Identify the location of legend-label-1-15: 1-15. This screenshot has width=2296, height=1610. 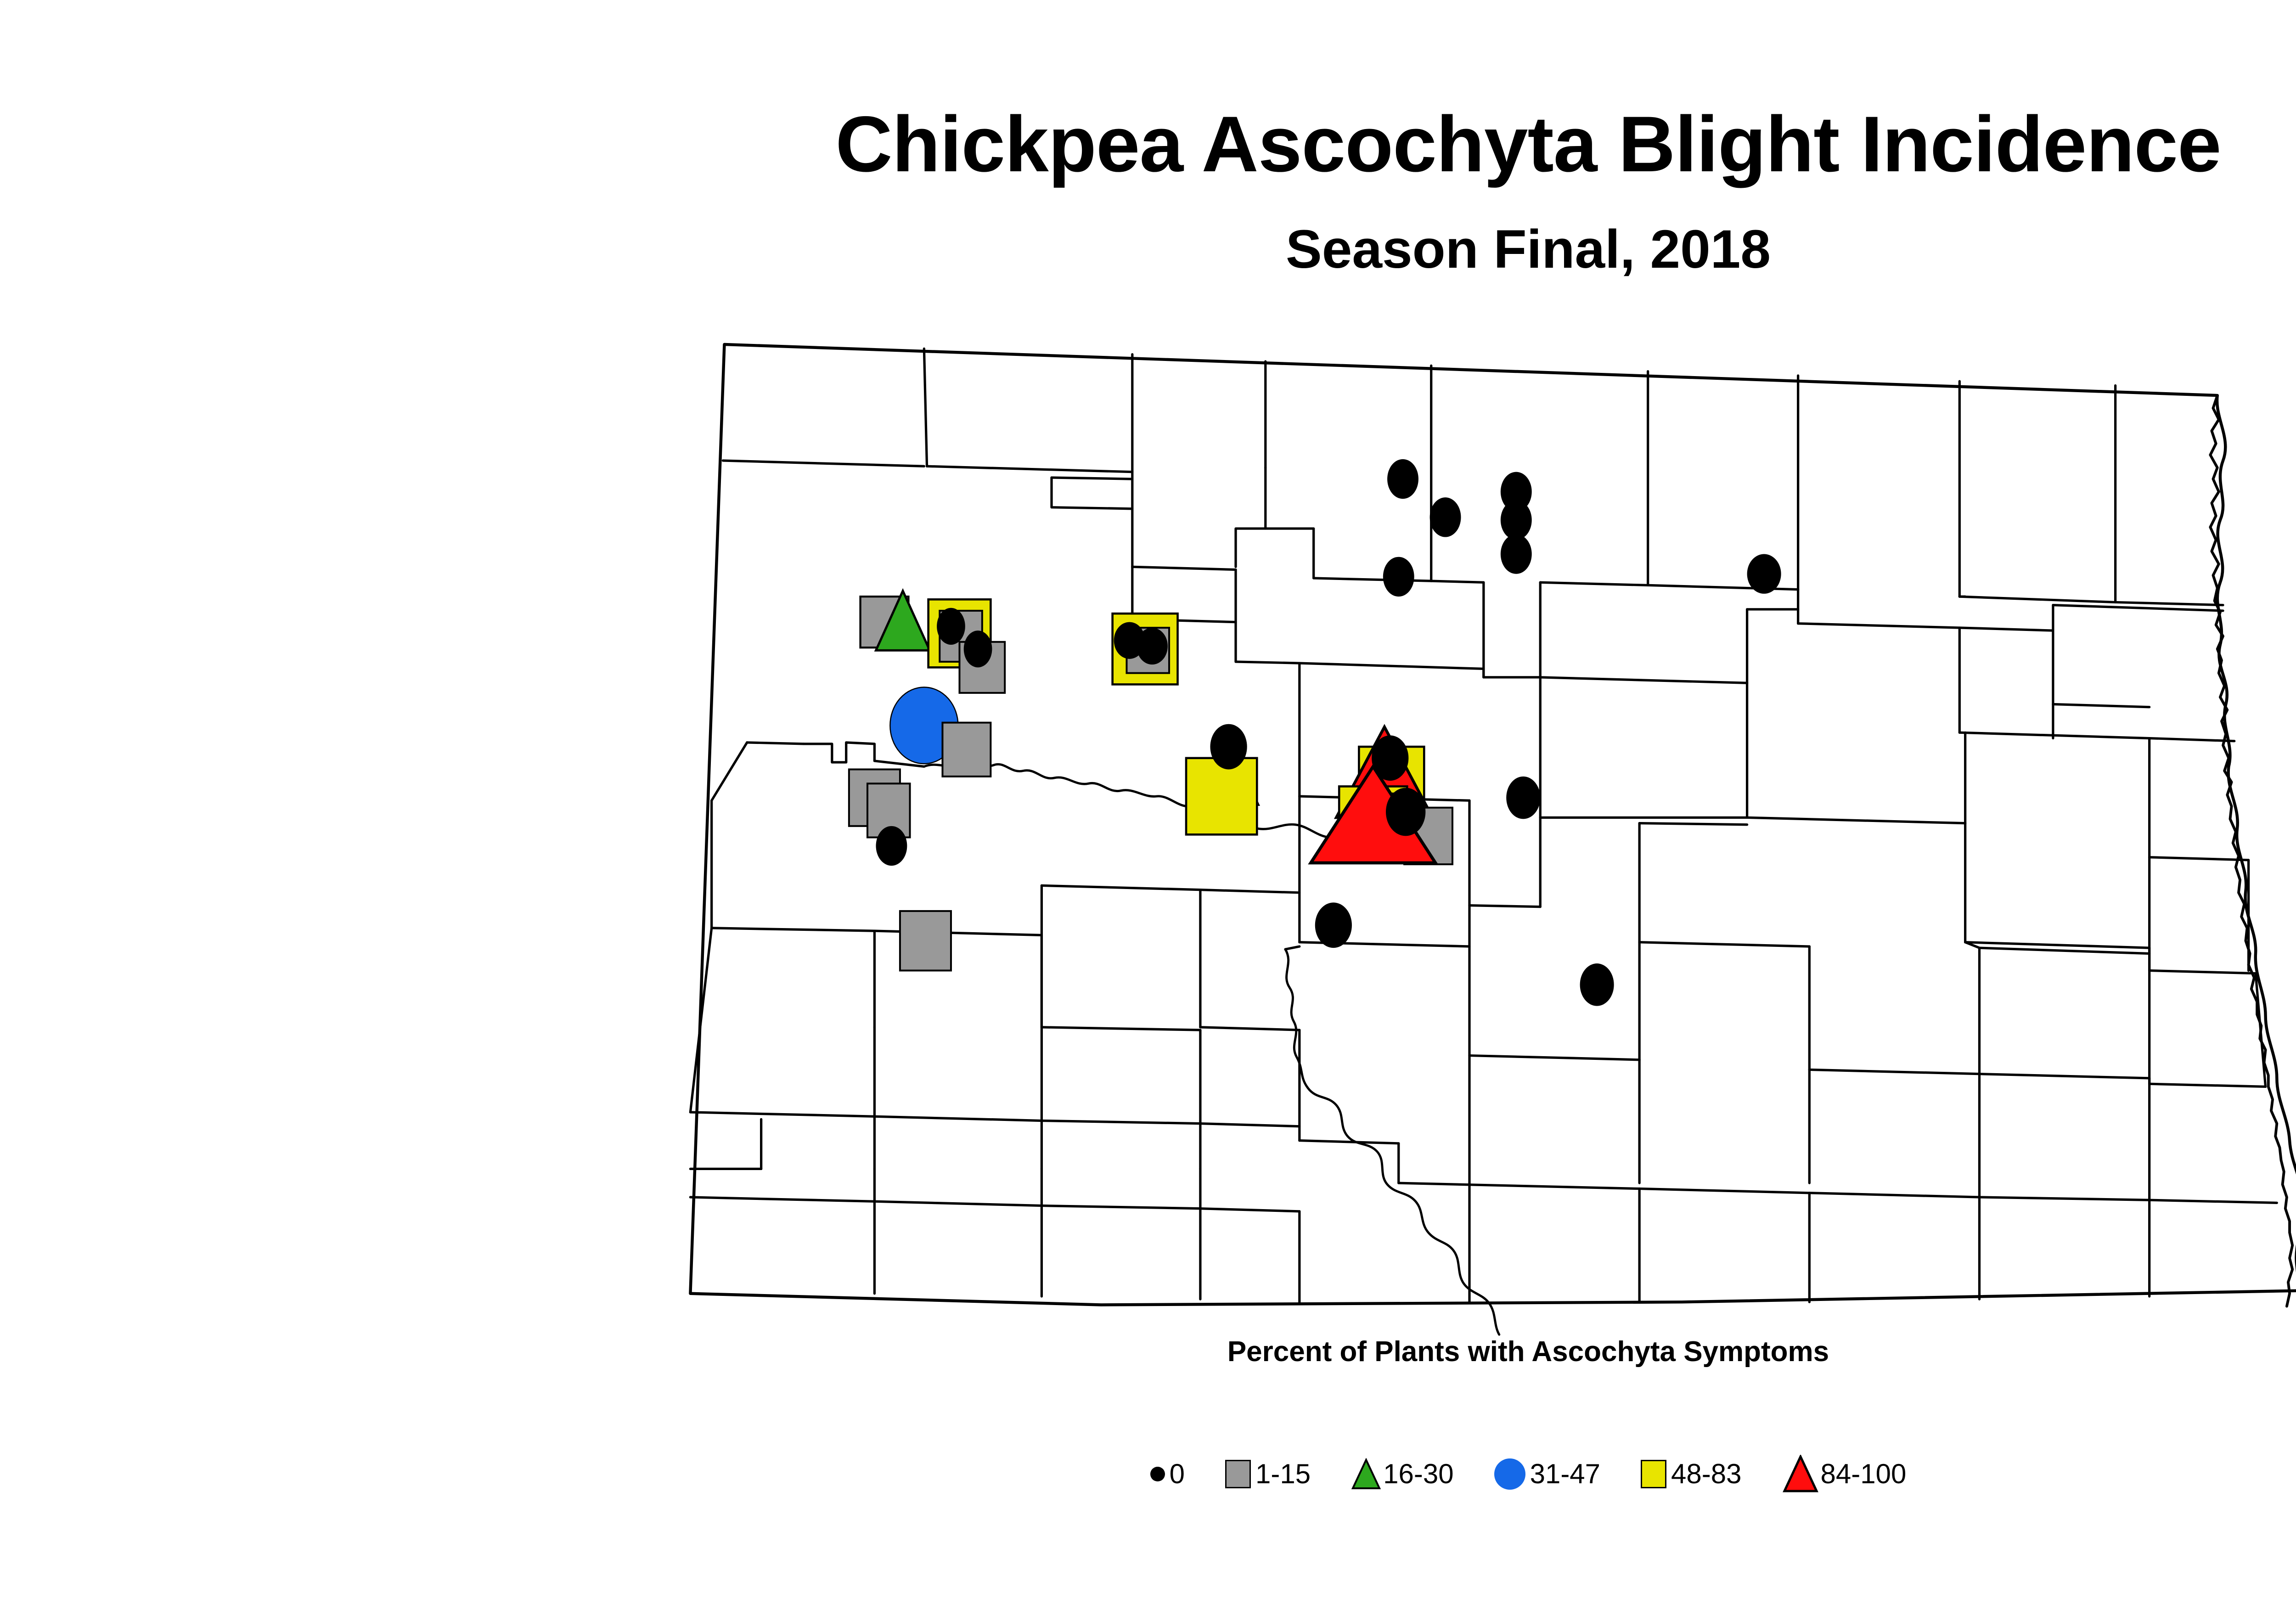
(1283, 1474).